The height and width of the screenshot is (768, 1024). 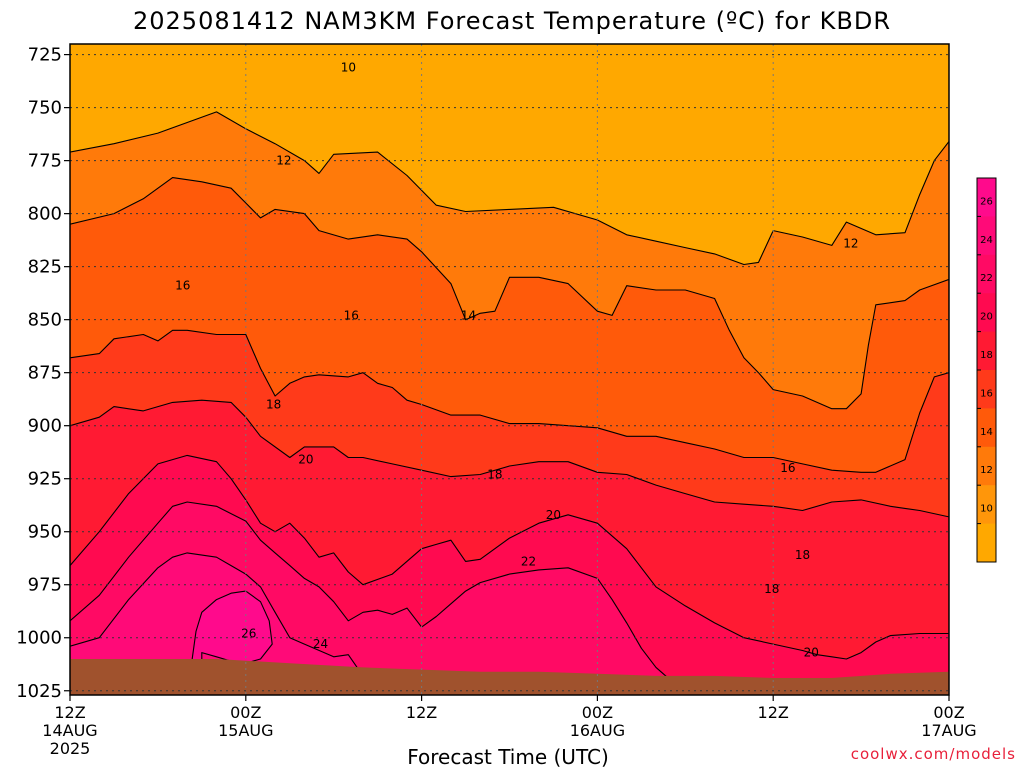 What do you see at coordinates (933, 754) in the screenshot?
I see `credit-text: coolwx.com/models` at bounding box center [933, 754].